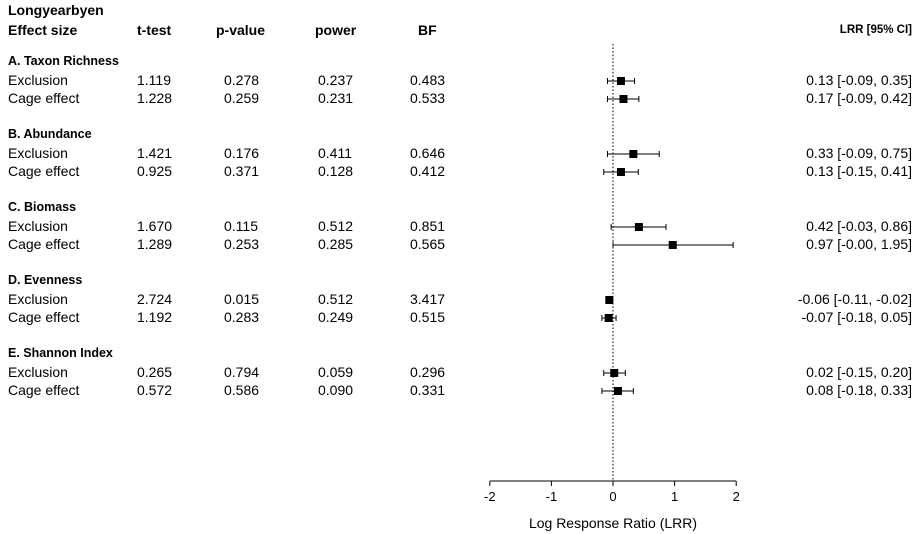  Describe the element at coordinates (155, 98) in the screenshot. I see `ttest-value: 1.228` at that location.